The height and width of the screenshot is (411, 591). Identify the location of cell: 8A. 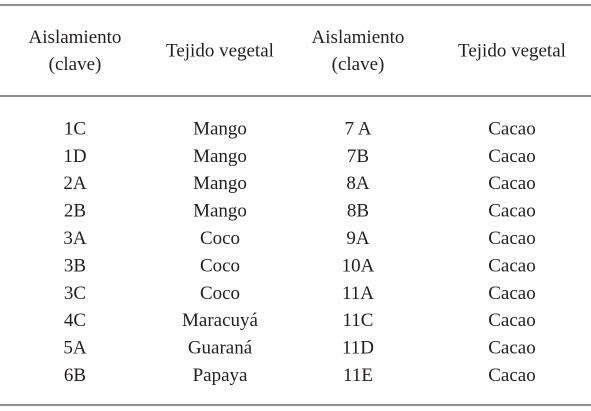
(358, 183).